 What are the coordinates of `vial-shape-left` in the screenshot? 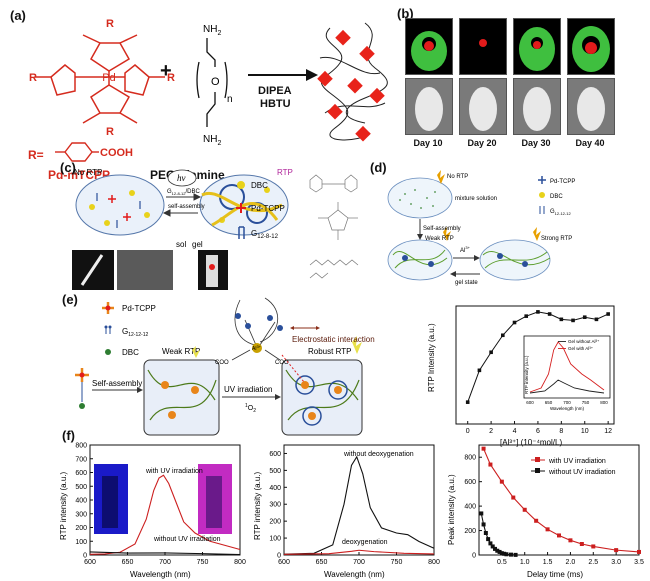 It's located at (110, 502).